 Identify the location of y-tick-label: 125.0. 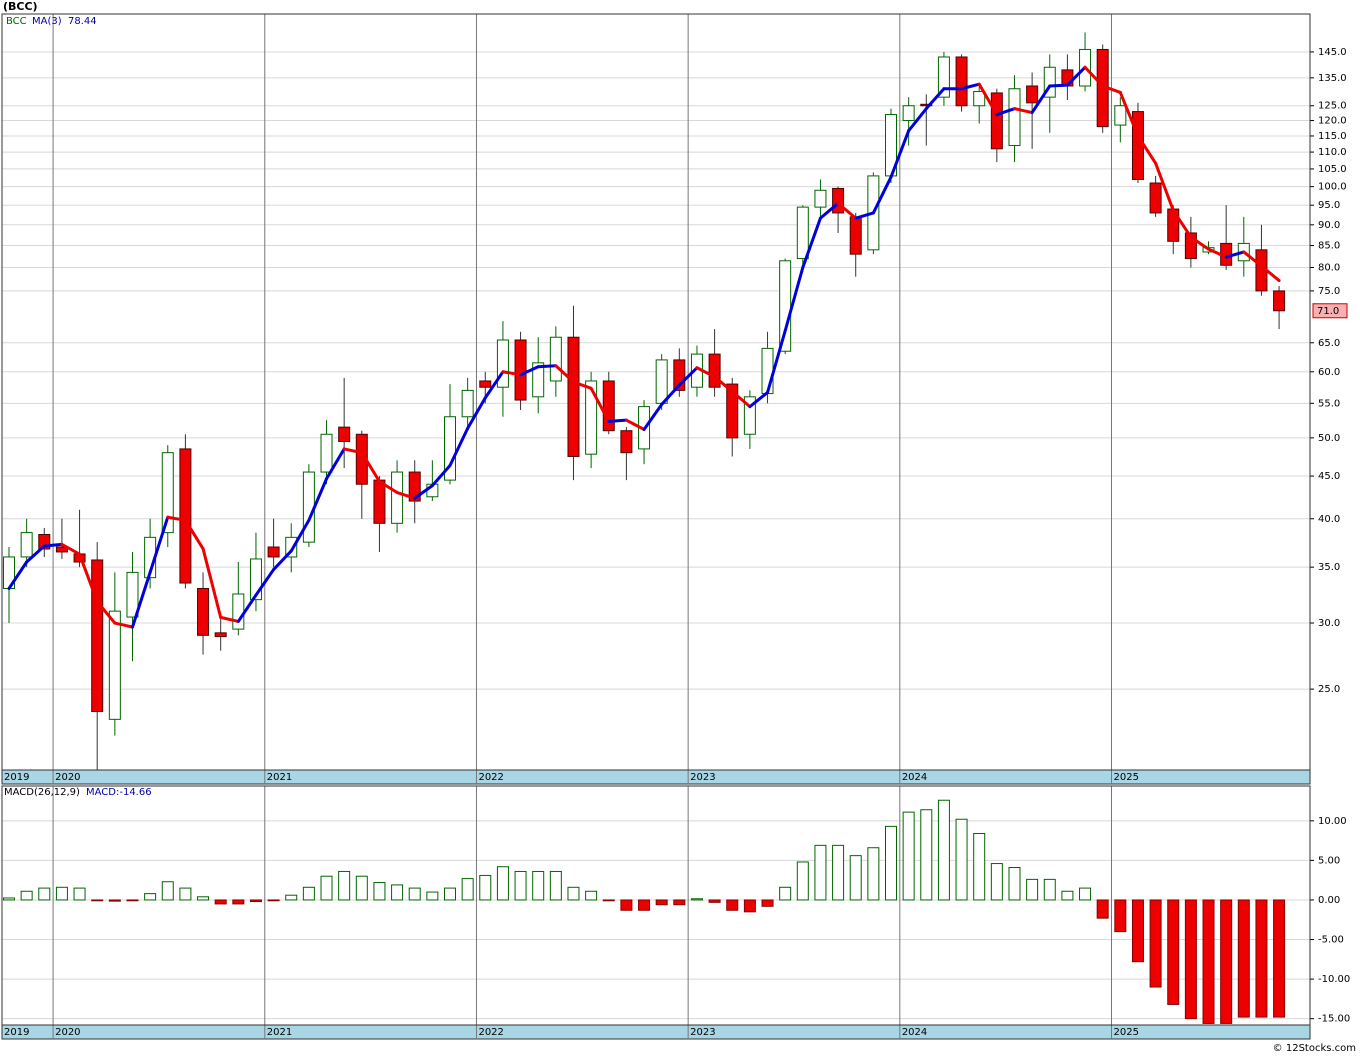
(1332, 106).